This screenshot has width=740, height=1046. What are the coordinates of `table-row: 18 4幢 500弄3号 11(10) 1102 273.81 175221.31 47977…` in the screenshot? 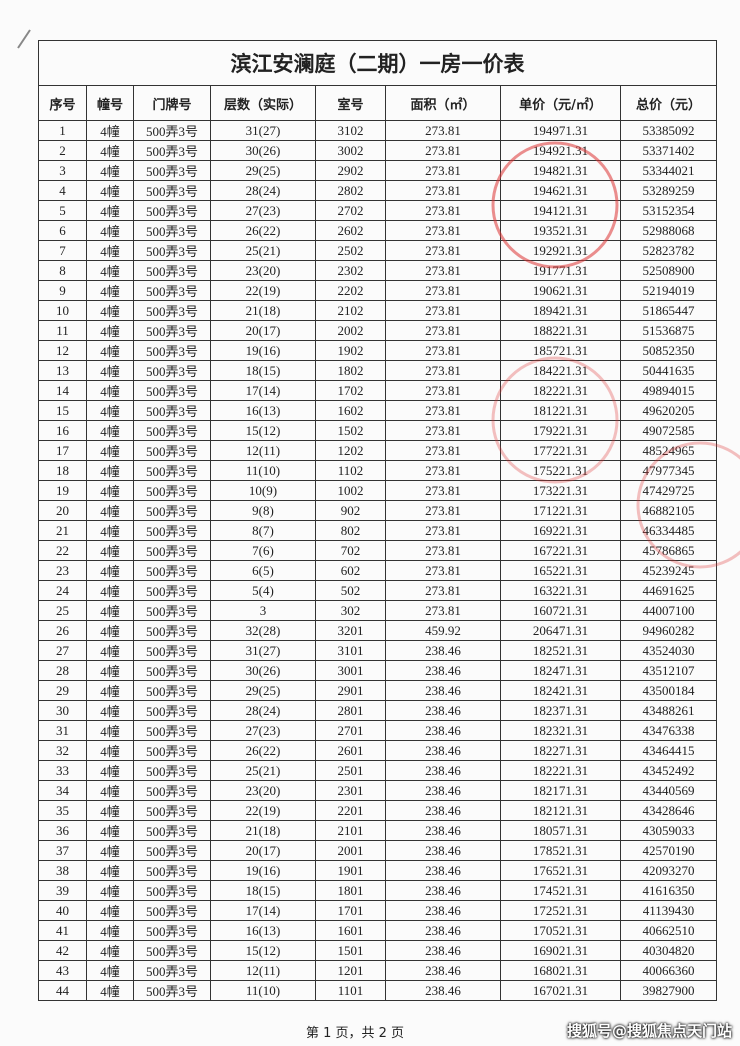 It's located at (377, 470).